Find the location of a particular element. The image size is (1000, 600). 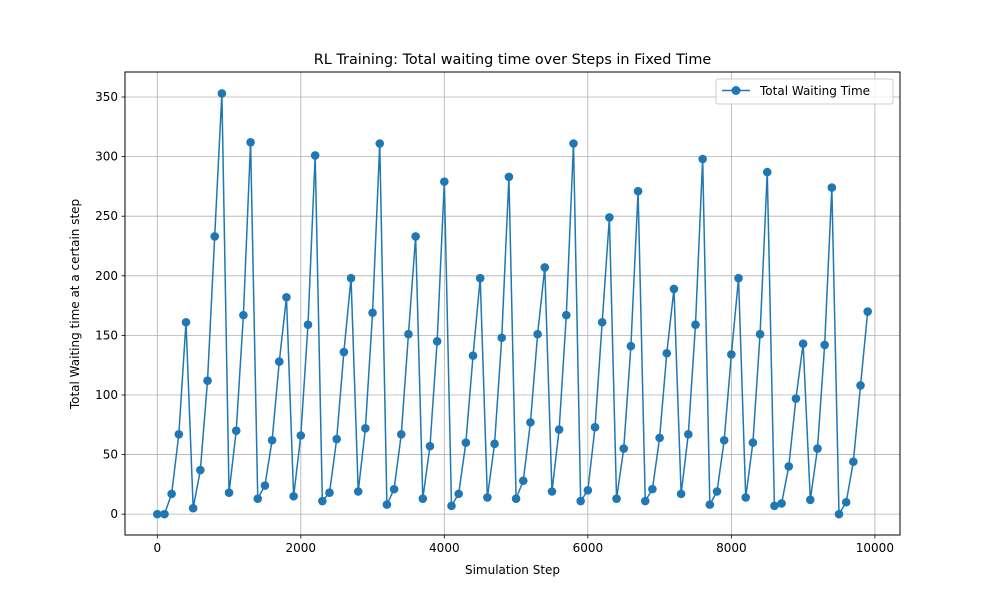

y-tick-label: 50 is located at coordinates (110, 455).